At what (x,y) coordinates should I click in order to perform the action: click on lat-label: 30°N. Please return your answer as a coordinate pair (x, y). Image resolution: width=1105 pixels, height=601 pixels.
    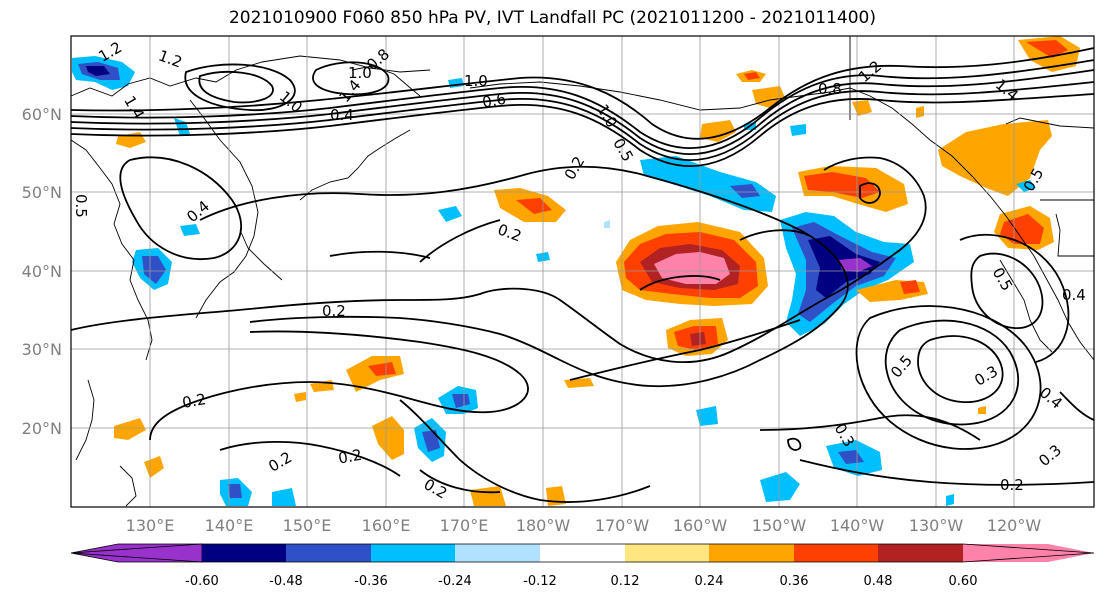
    Looking at the image, I should click on (42, 349).